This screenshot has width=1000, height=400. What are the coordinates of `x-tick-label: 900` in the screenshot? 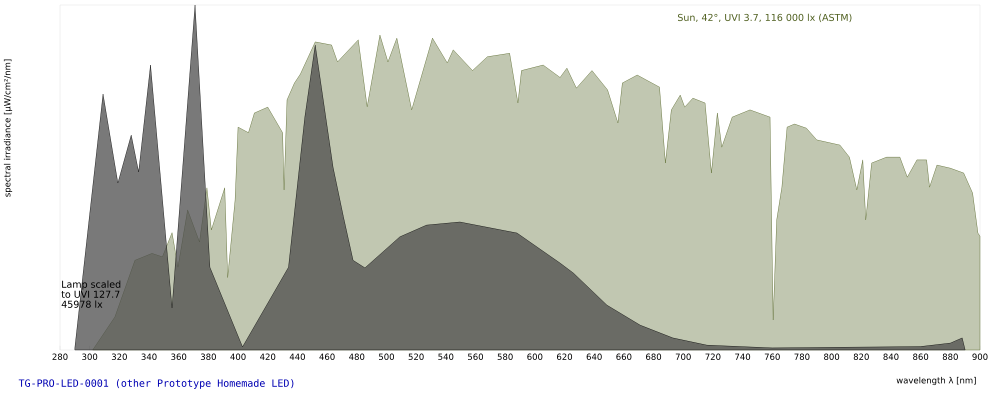 It's located at (980, 357).